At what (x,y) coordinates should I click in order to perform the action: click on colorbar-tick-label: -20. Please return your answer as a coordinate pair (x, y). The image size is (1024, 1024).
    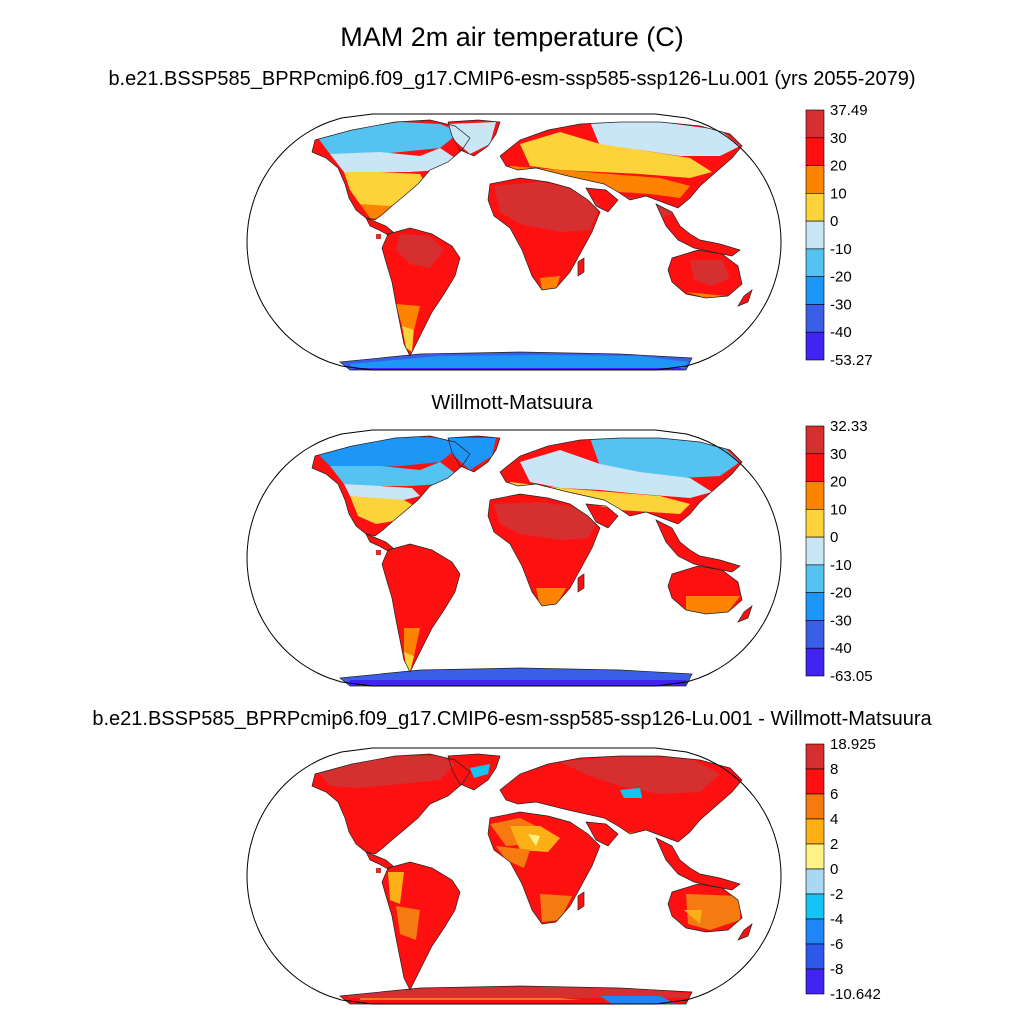
    Looking at the image, I should click on (841, 277).